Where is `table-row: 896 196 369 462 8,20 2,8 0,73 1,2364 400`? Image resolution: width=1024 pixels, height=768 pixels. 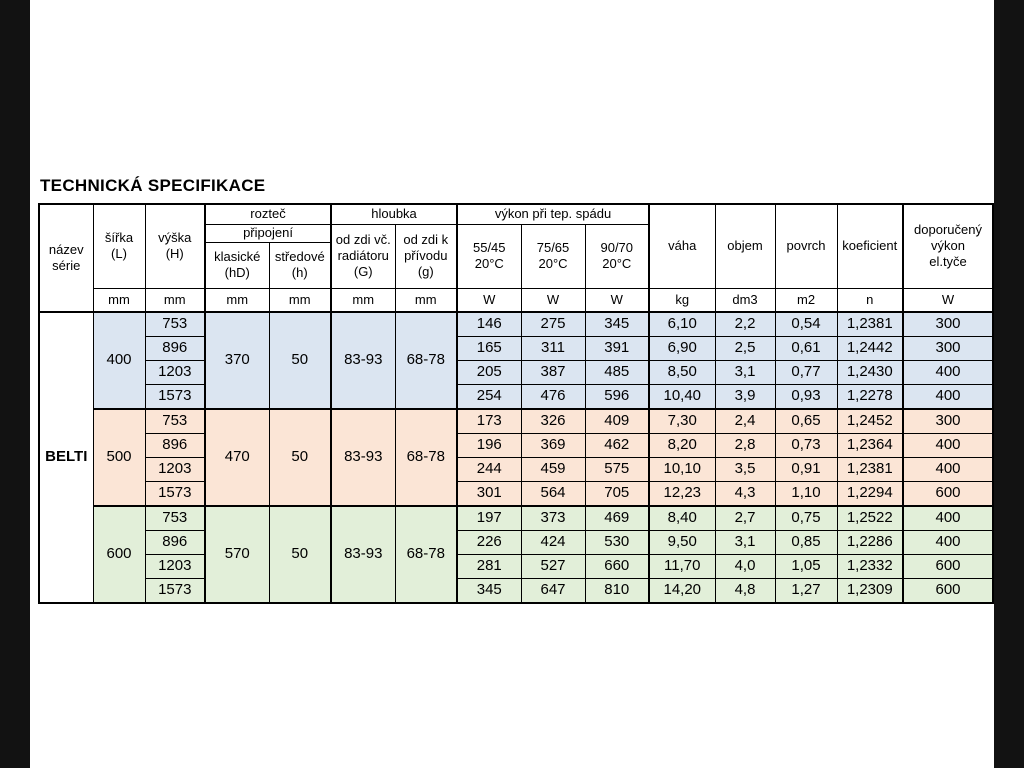
table-row: 896 196 369 462 8,20 2,8 0,73 1,2364 400 is located at coordinates (516, 445).